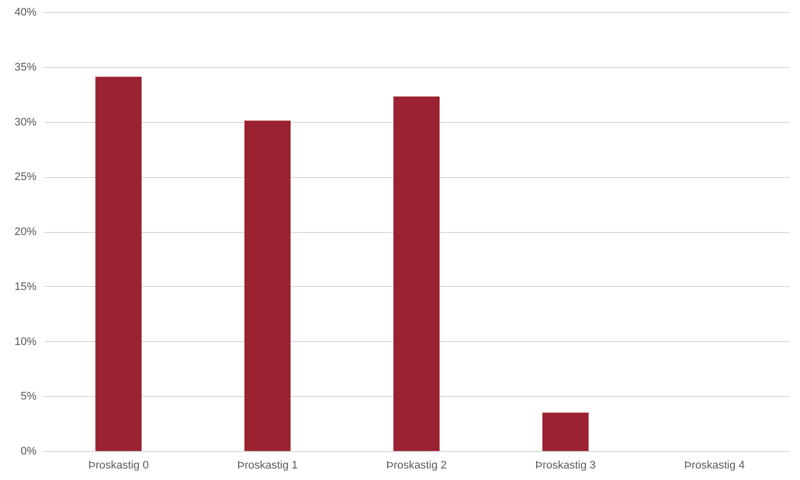  I want to click on y-tick-label: 5%, so click(28, 396).